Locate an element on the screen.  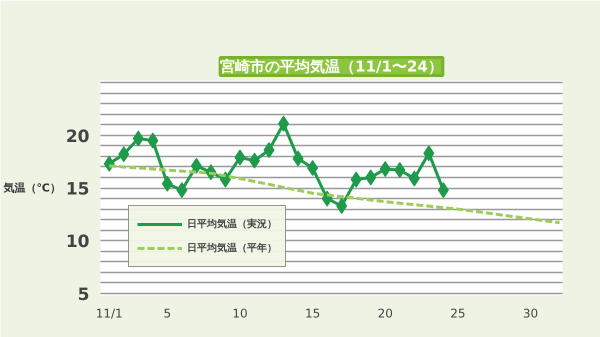
x-tick-label: 25 is located at coordinates (458, 313).